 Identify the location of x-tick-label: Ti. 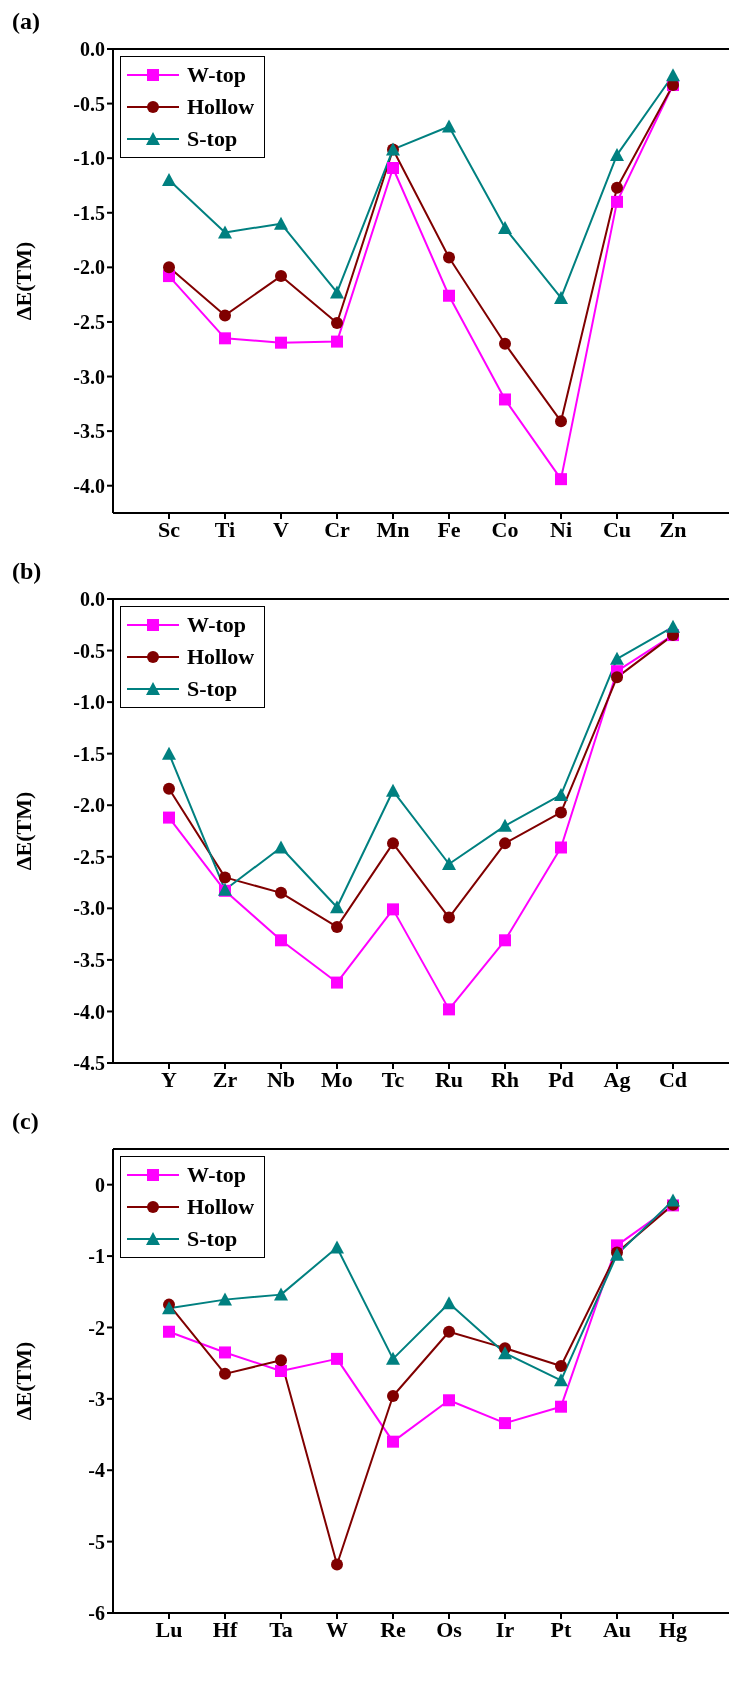
(225, 529).